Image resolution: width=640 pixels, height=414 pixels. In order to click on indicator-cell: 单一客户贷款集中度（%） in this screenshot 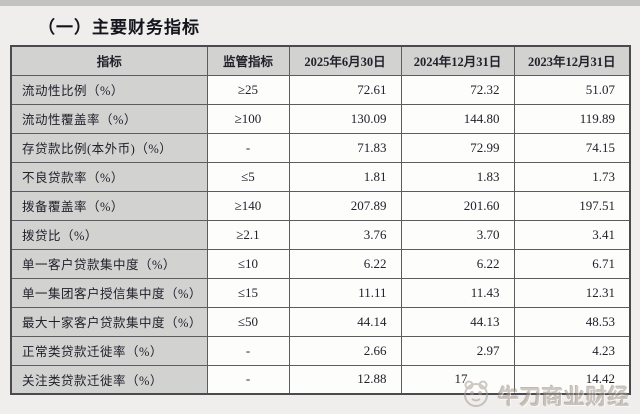, I will do `click(109, 263)`.